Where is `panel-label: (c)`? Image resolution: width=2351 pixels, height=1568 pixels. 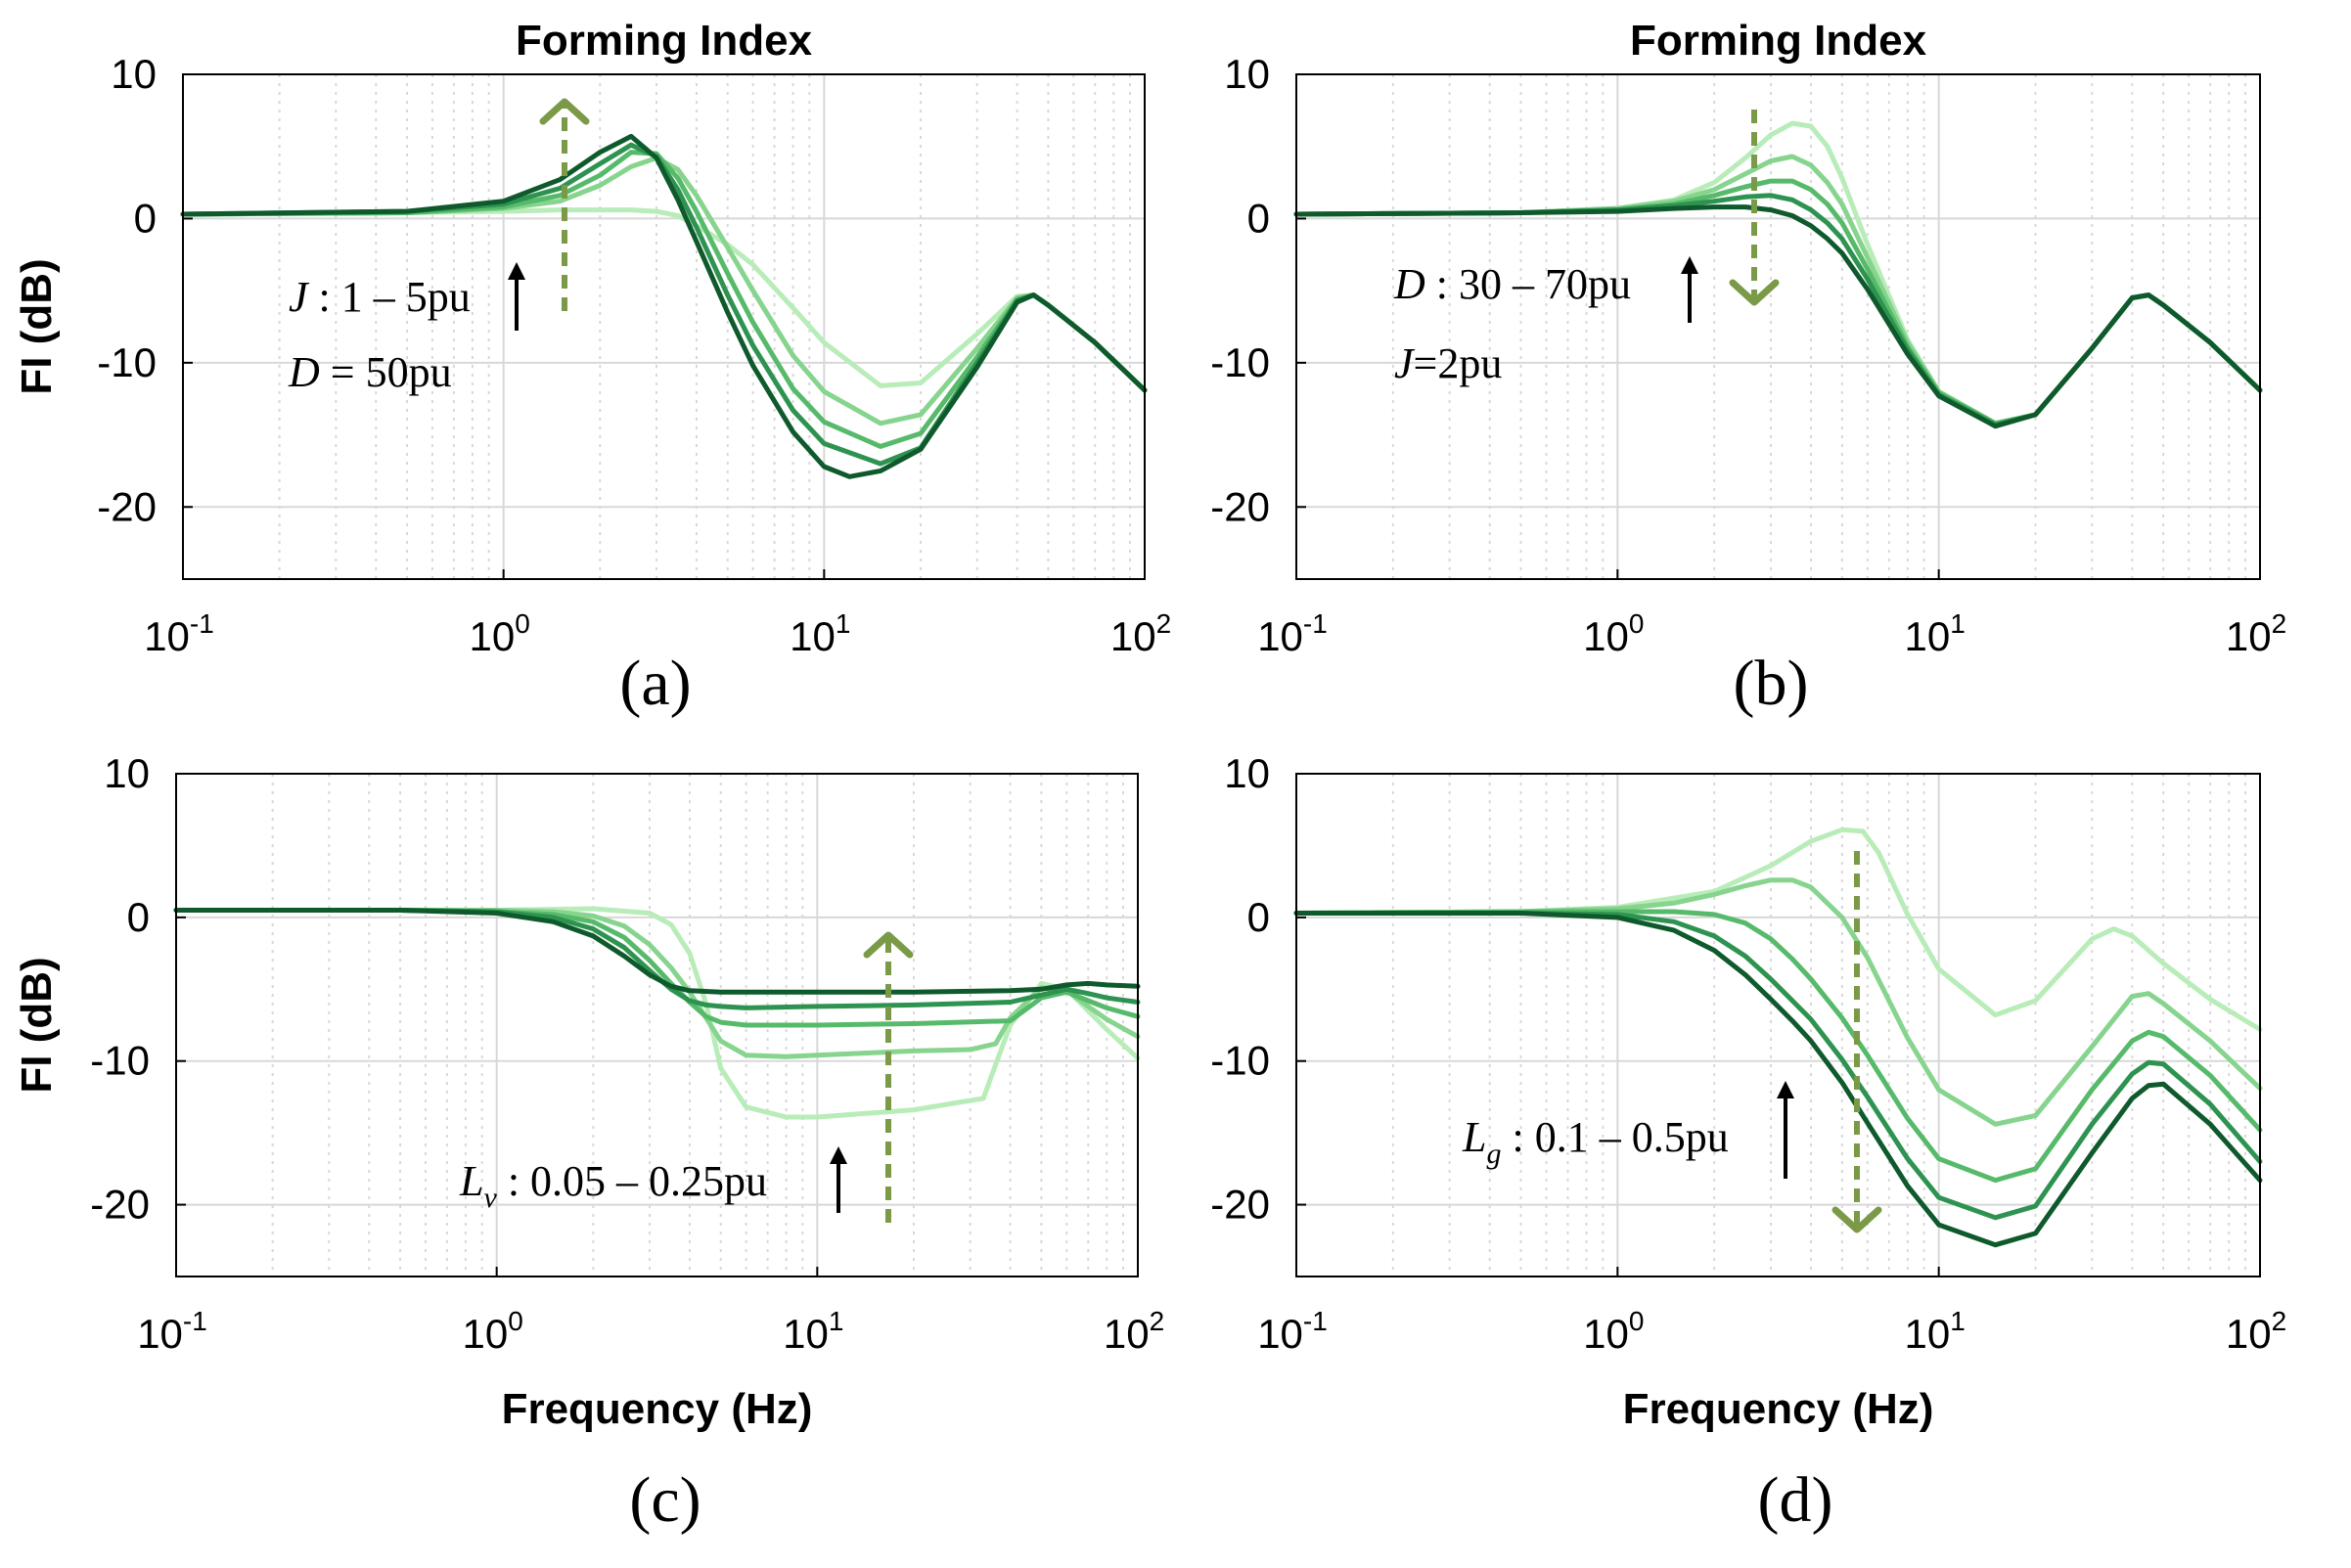
panel-label: (c) is located at coordinates (665, 1500).